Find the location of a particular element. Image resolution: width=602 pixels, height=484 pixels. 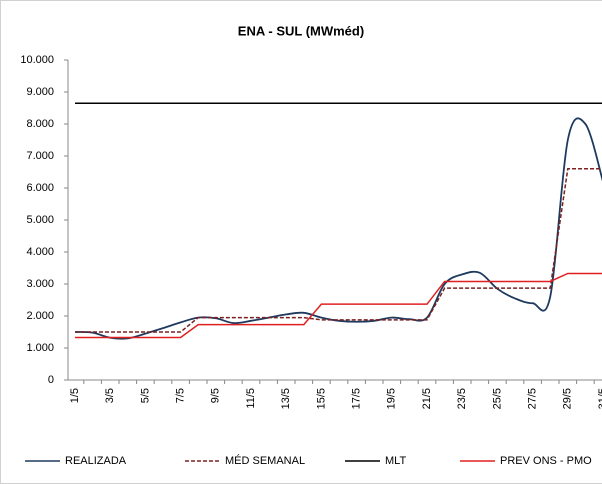

x-tick-label: 9/5 is located at coordinates (216, 395).